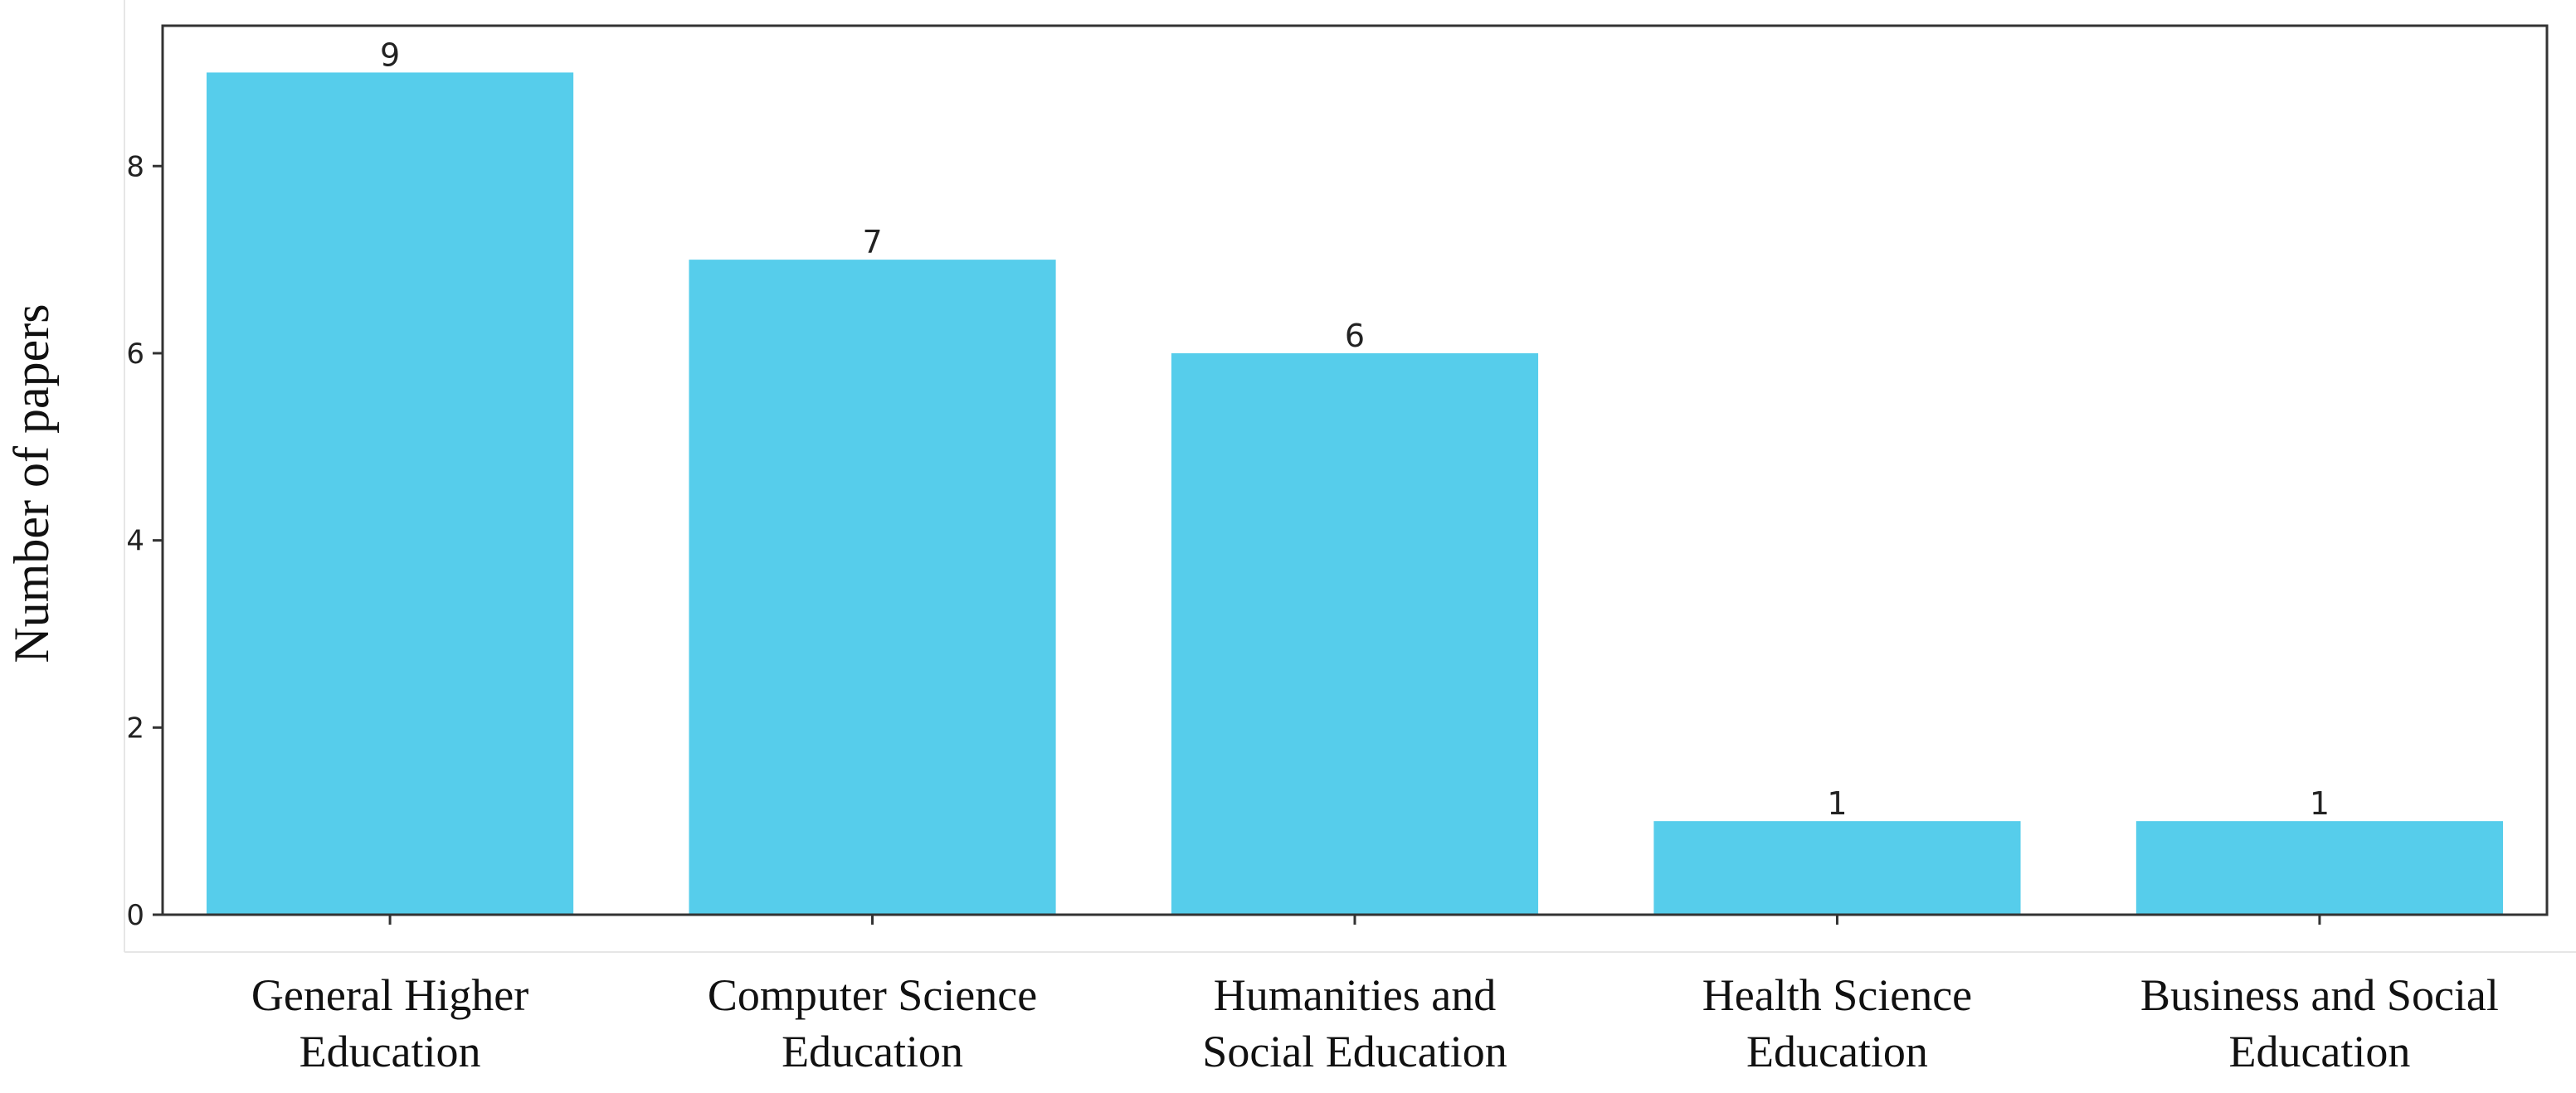 Image resolution: width=2576 pixels, height=1093 pixels. Describe the element at coordinates (135, 916) in the screenshot. I see `y-tick-label: 0` at that location.